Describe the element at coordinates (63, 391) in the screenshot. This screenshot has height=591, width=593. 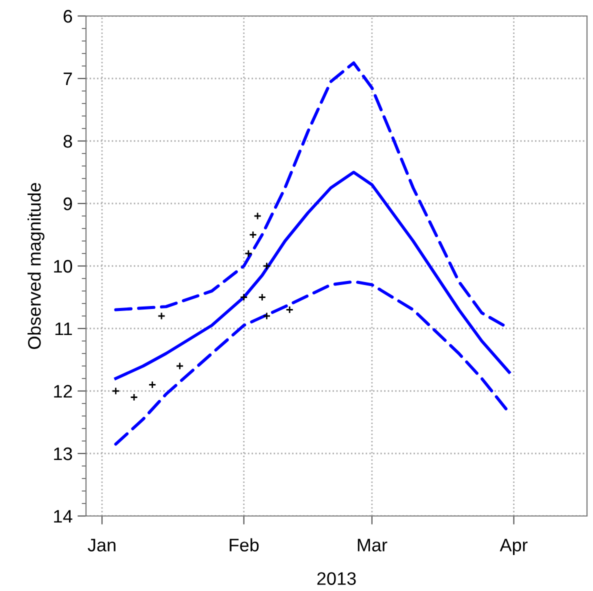
I see `y-tick-label: 12` at that location.